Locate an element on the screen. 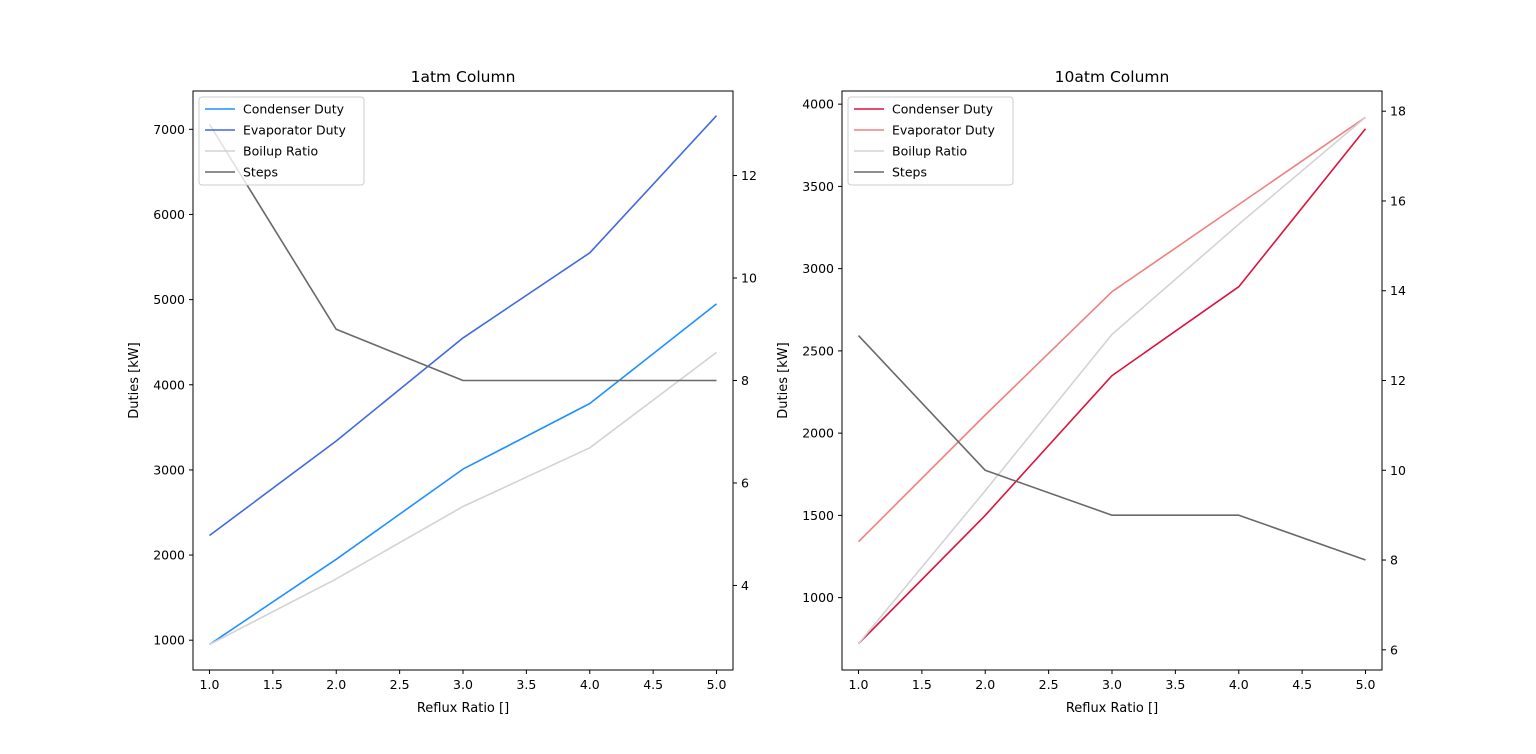 The image size is (1536, 754). y-tick-label: 6000 is located at coordinates (169, 214).